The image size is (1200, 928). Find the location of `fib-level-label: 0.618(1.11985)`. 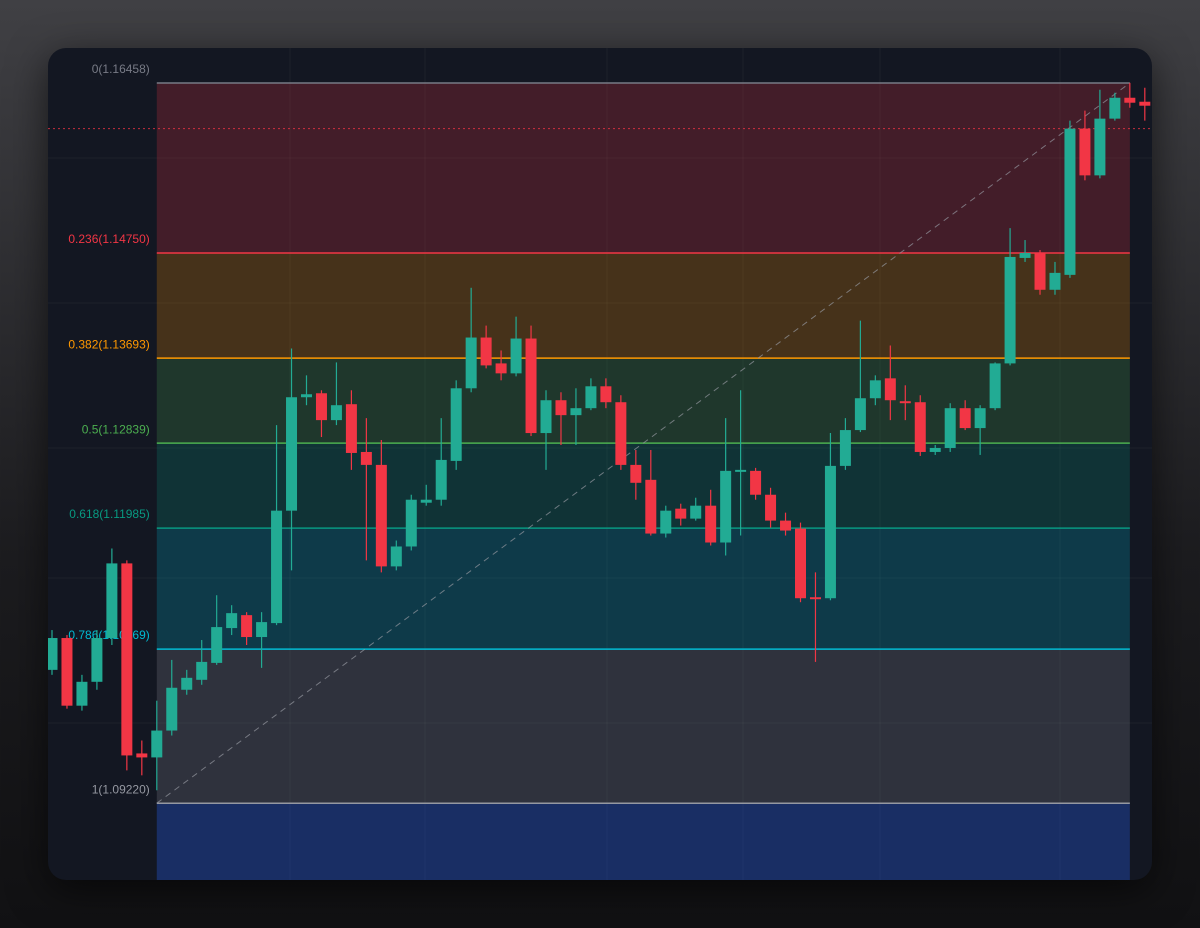

fib-level-label: 0.618(1.11985) is located at coordinates (109, 514).